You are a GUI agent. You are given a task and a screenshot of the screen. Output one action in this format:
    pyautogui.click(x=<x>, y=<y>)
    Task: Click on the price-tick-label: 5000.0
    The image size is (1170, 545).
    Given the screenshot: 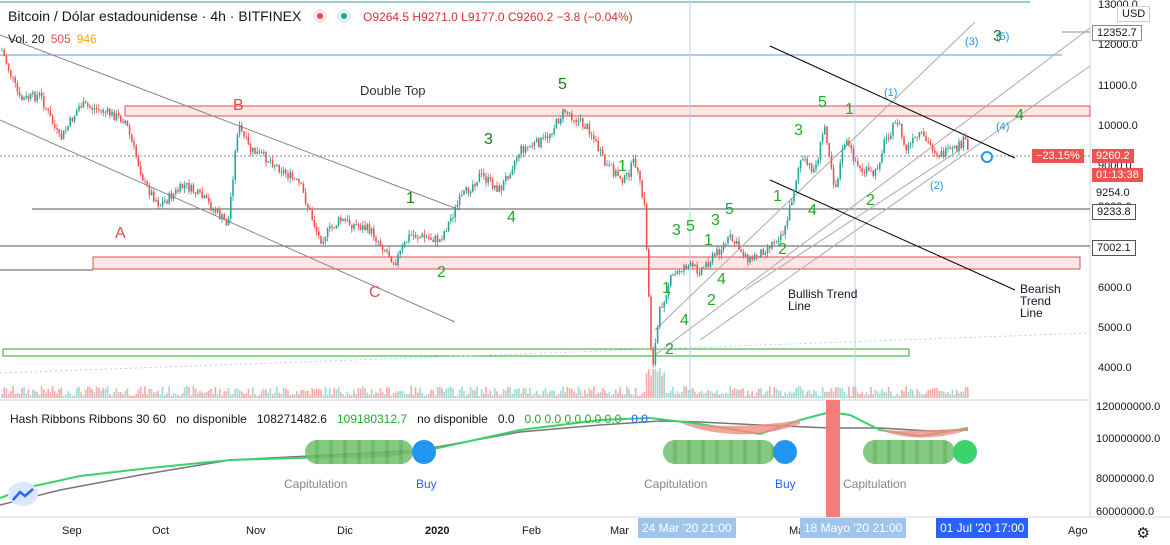 What is the action you would take?
    pyautogui.click(x=1115, y=328)
    